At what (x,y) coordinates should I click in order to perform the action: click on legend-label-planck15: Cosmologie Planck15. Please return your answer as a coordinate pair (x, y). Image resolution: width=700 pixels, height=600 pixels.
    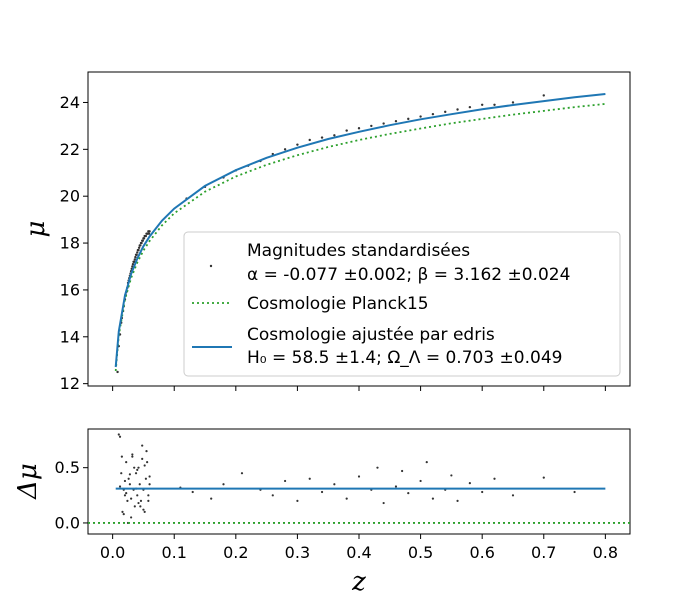
    Looking at the image, I should click on (338, 304).